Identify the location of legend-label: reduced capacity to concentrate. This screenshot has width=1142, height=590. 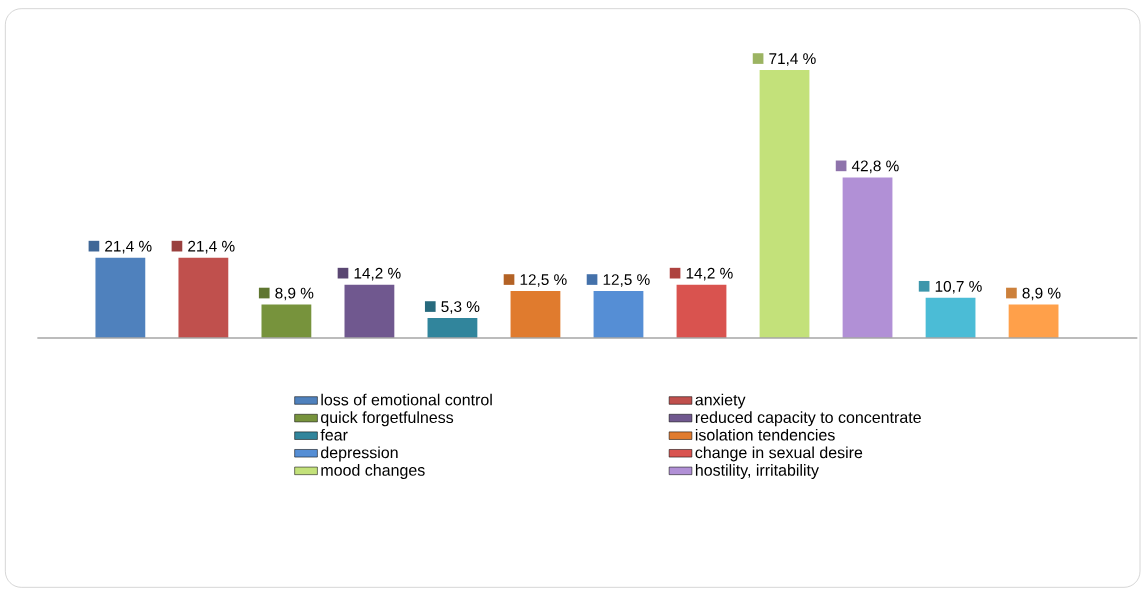
(808, 419).